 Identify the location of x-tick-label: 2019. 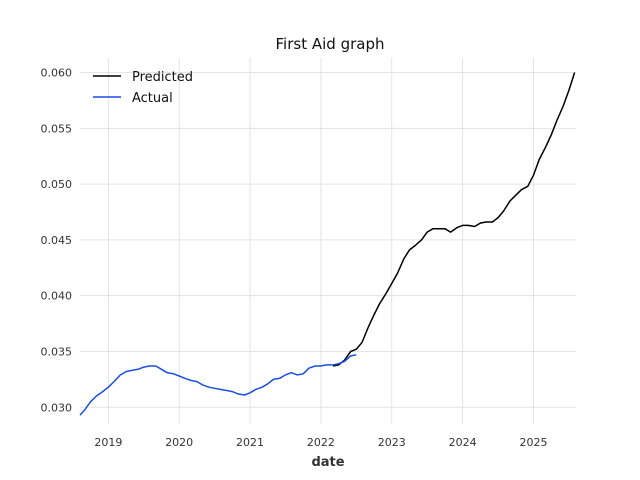
(108, 442).